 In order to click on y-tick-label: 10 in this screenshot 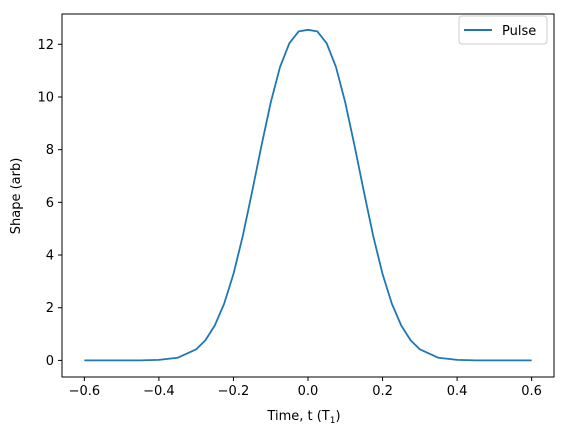, I will do `click(45, 97)`.